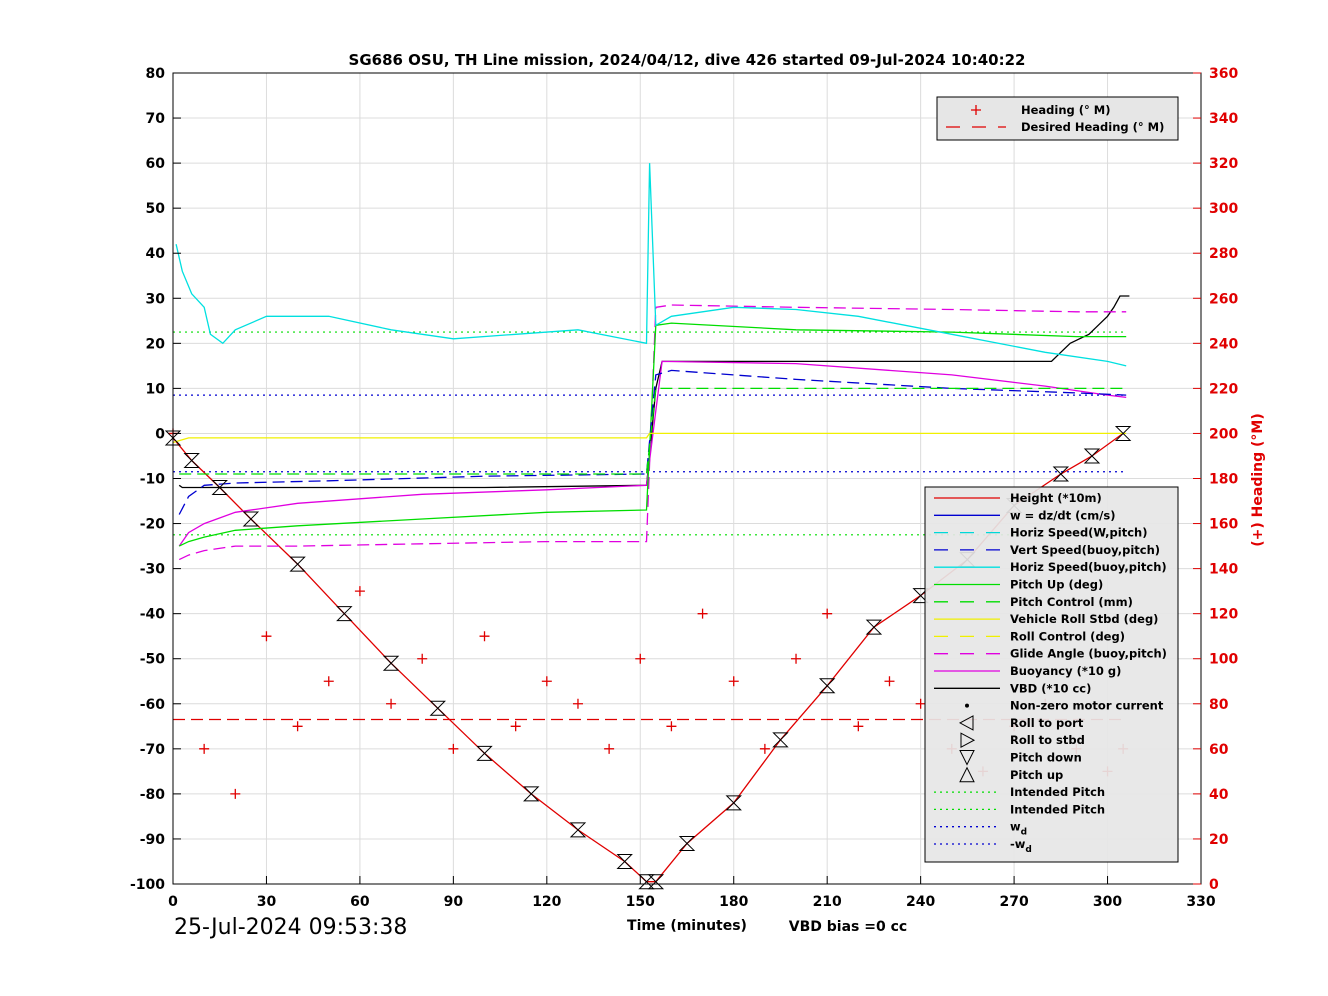  I want to click on x-axis-ticks: 0 30 60 90 120 150 180 210 240 270 300 330, so click(692, 893).